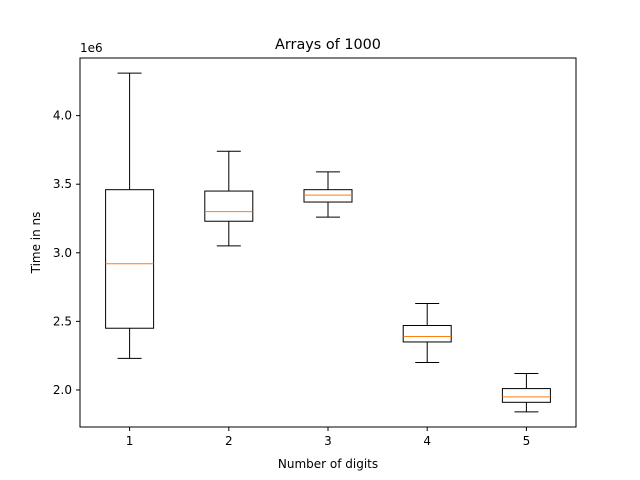 This screenshot has width=640, height=480. What do you see at coordinates (527, 441) in the screenshot?
I see `x-tick-label: 5` at bounding box center [527, 441].